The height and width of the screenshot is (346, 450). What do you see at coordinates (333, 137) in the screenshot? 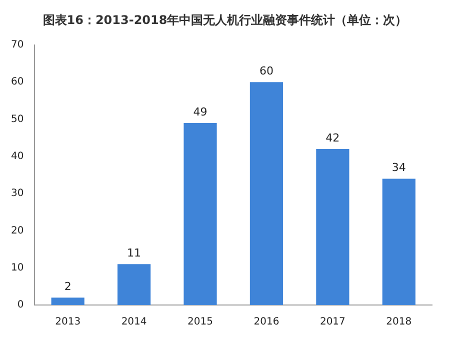
I see `data-label: 42` at bounding box center [333, 137].